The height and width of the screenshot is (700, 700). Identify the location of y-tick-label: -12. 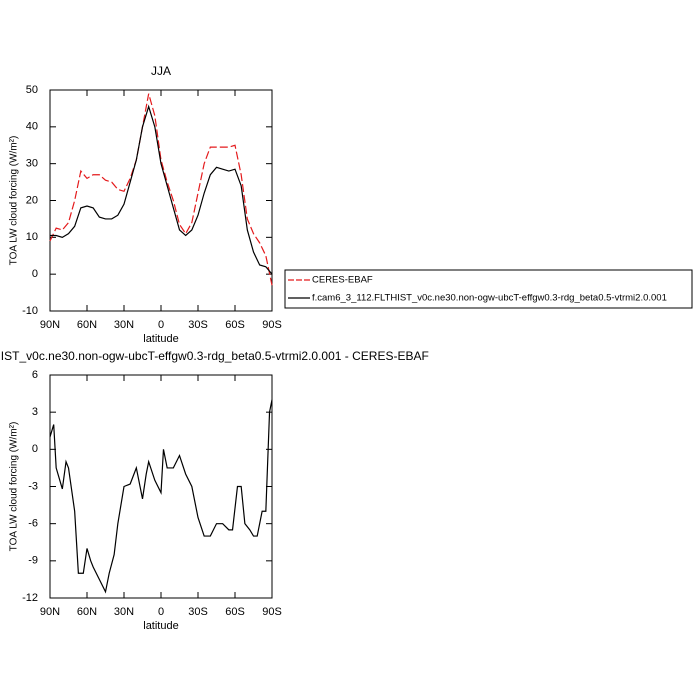
(30, 598).